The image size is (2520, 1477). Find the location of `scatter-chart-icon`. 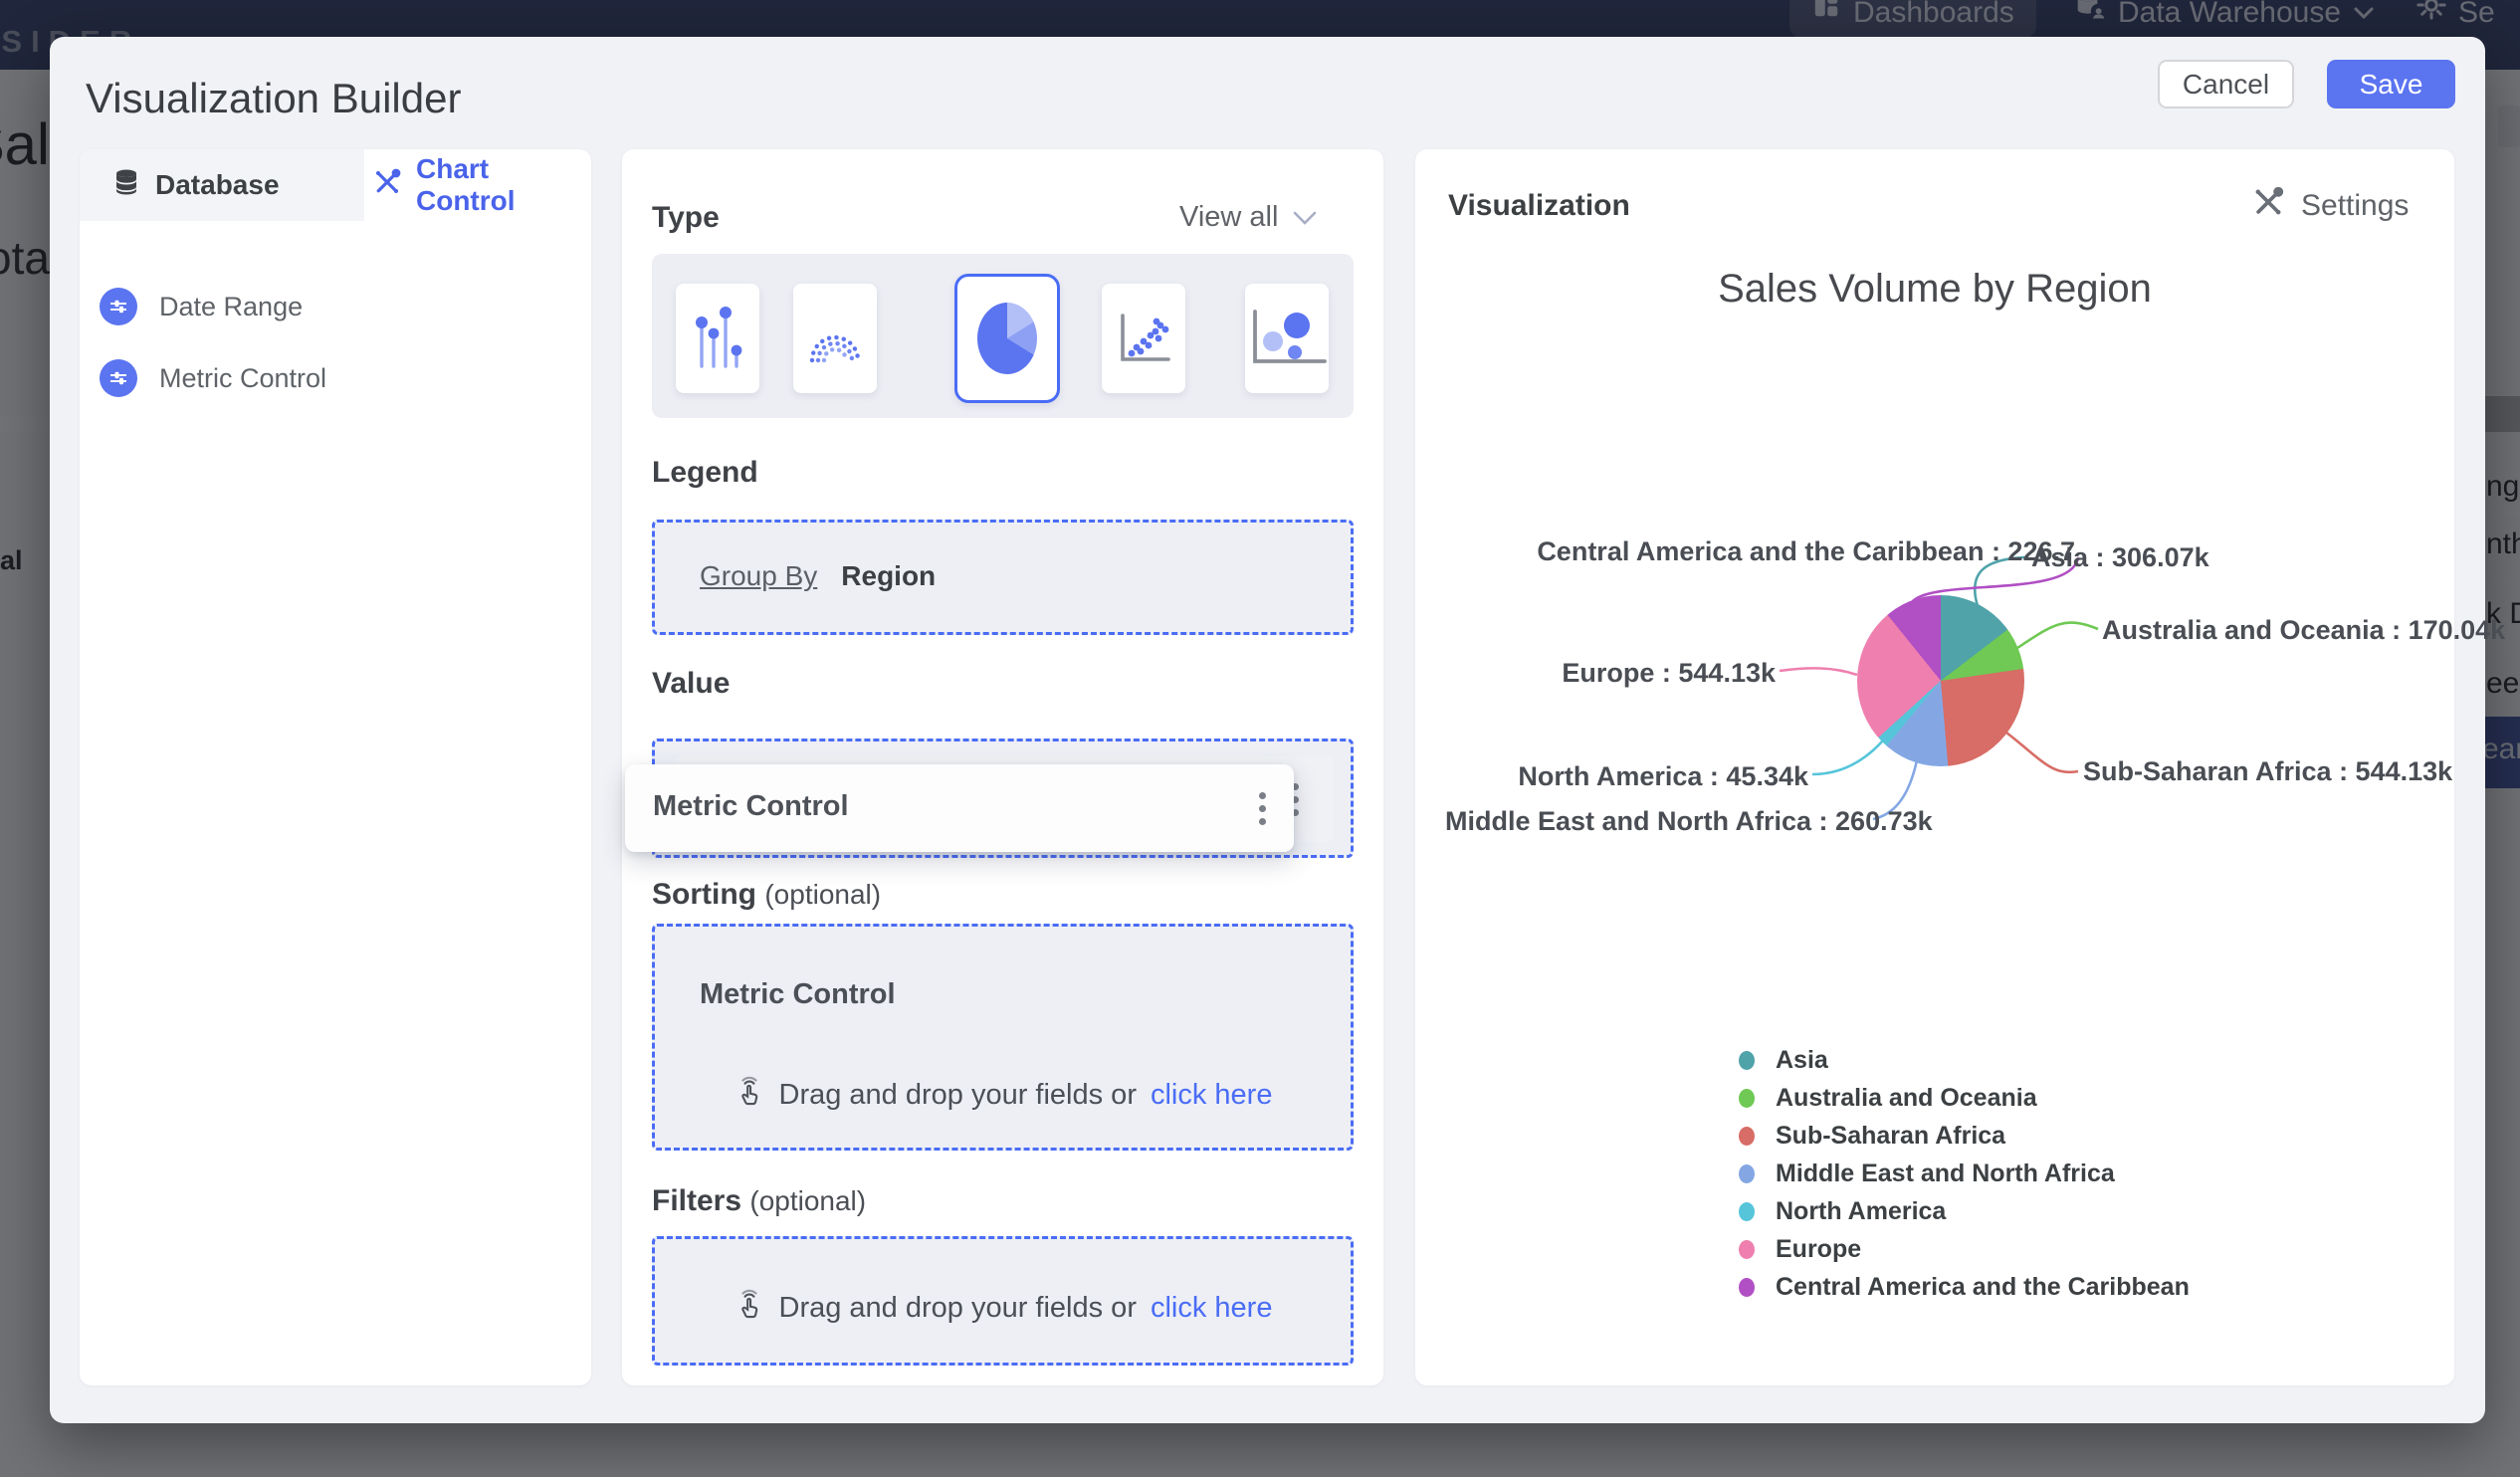

scatter-chart-icon is located at coordinates (1145, 337).